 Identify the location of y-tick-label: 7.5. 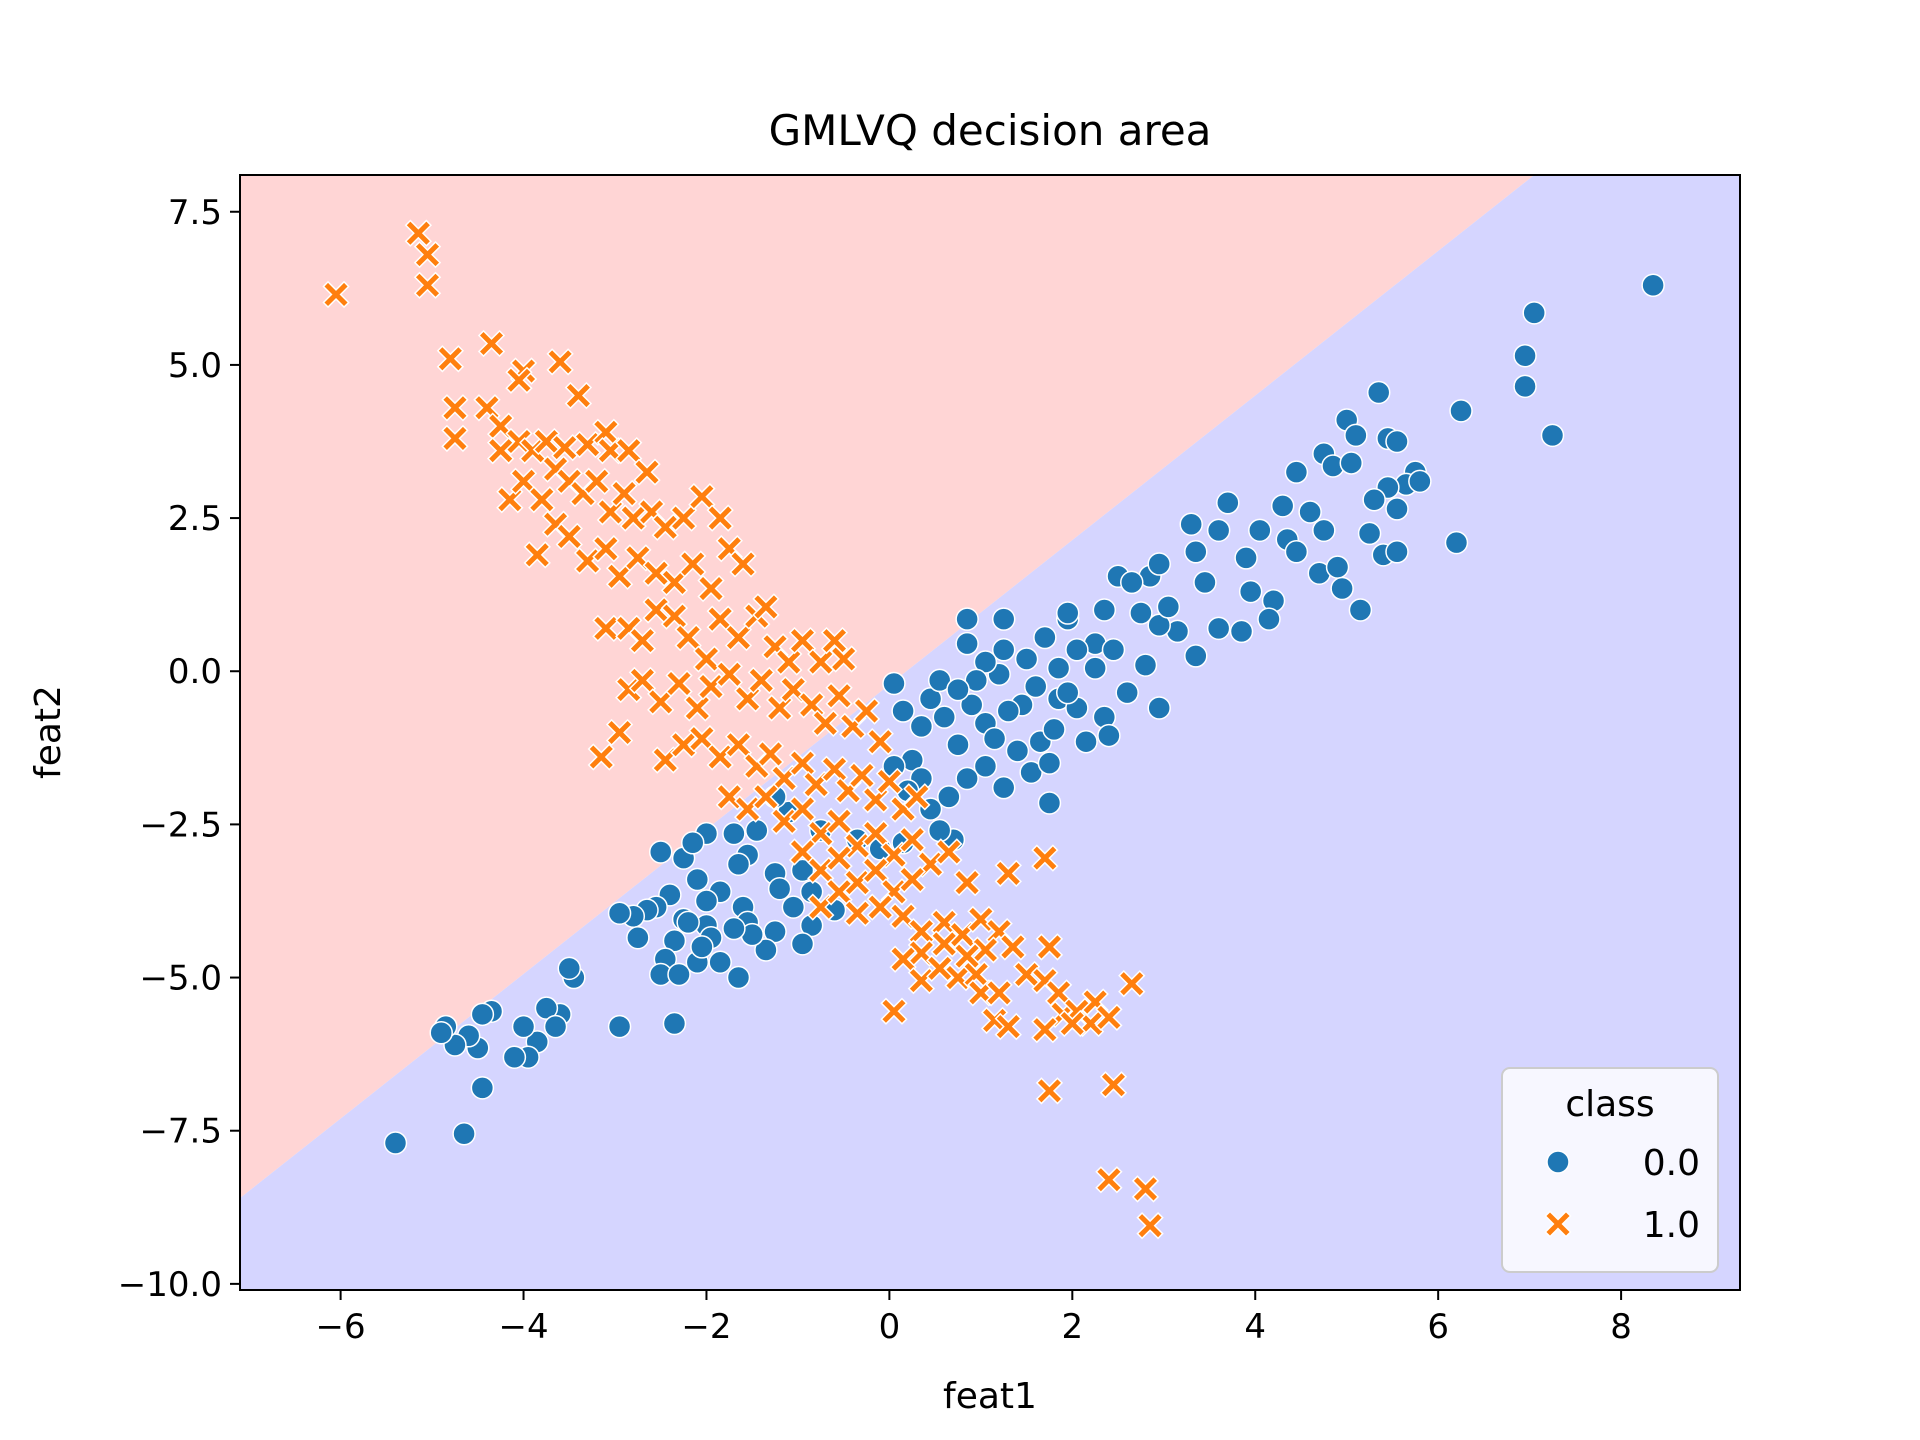
(195, 213).